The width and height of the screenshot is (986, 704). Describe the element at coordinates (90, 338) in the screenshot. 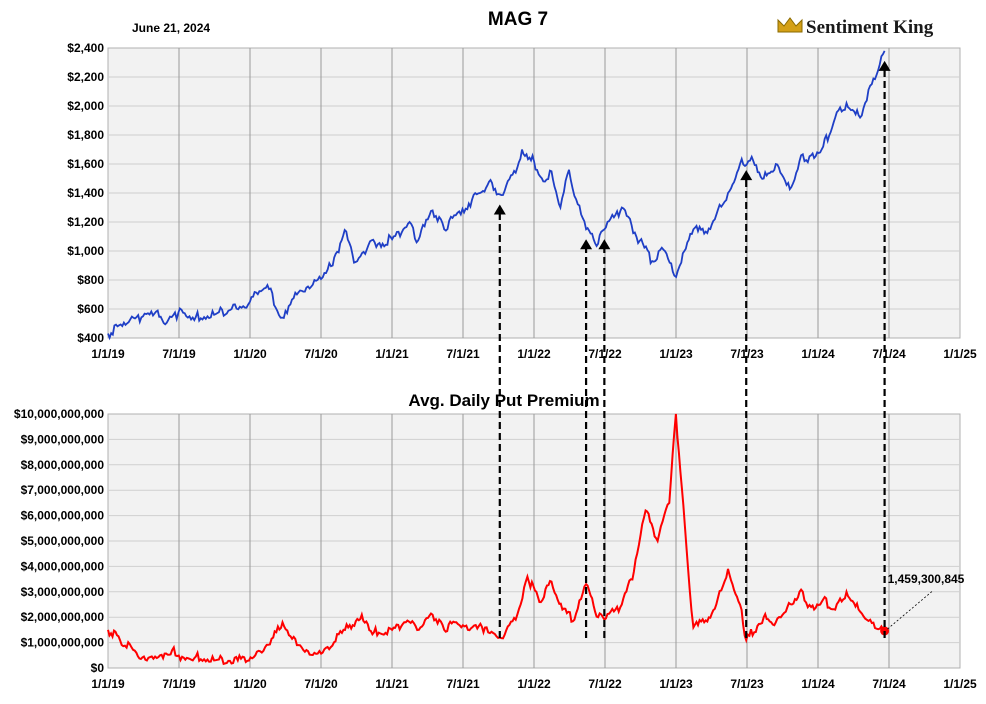

I see `y-tick-label: $400` at that location.